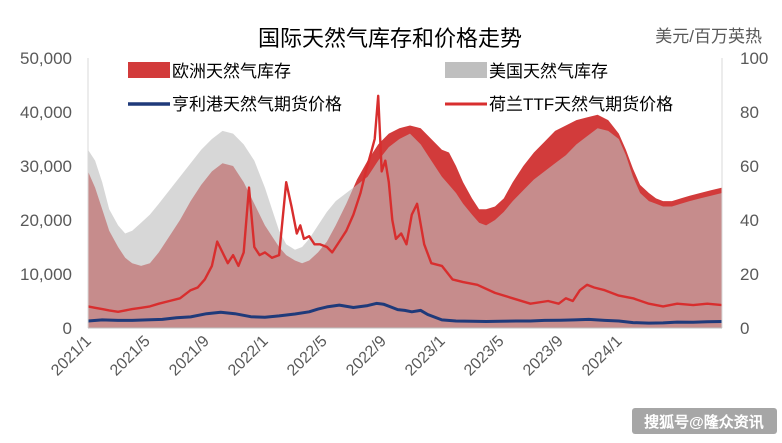 The width and height of the screenshot is (782, 443). I want to click on left-tick-label: 0, so click(67, 328).